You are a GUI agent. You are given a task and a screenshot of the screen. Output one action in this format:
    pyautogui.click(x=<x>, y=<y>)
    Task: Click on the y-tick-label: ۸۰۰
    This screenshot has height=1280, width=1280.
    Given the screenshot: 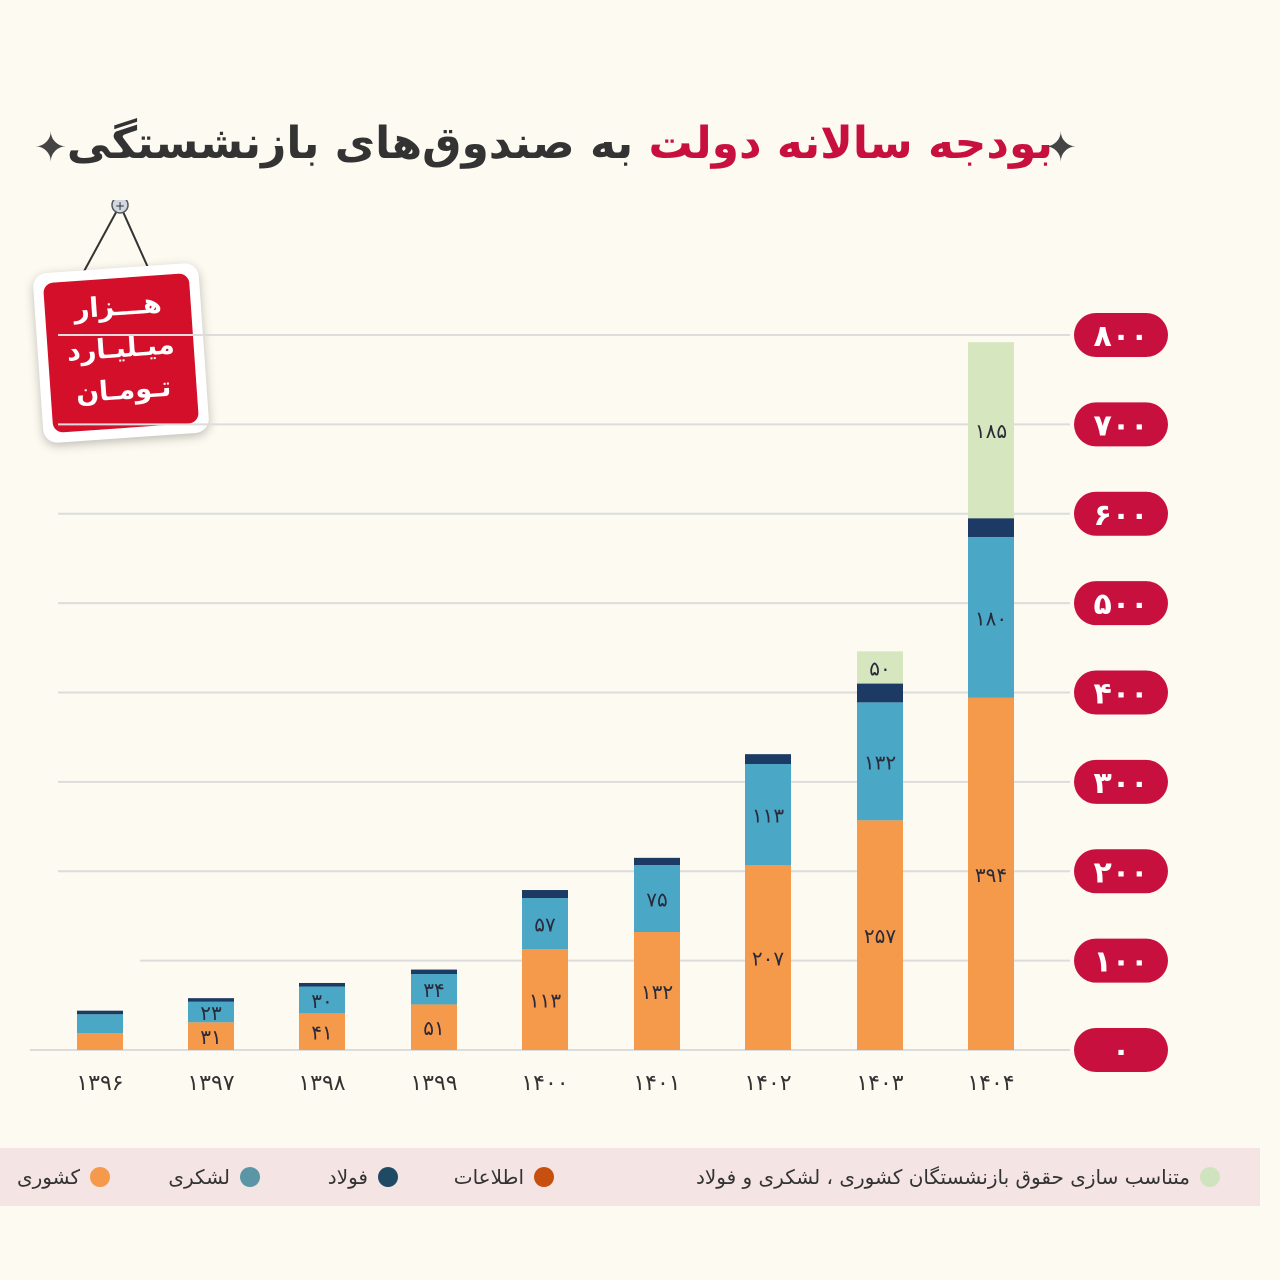 What is the action you would take?
    pyautogui.click(x=1121, y=336)
    